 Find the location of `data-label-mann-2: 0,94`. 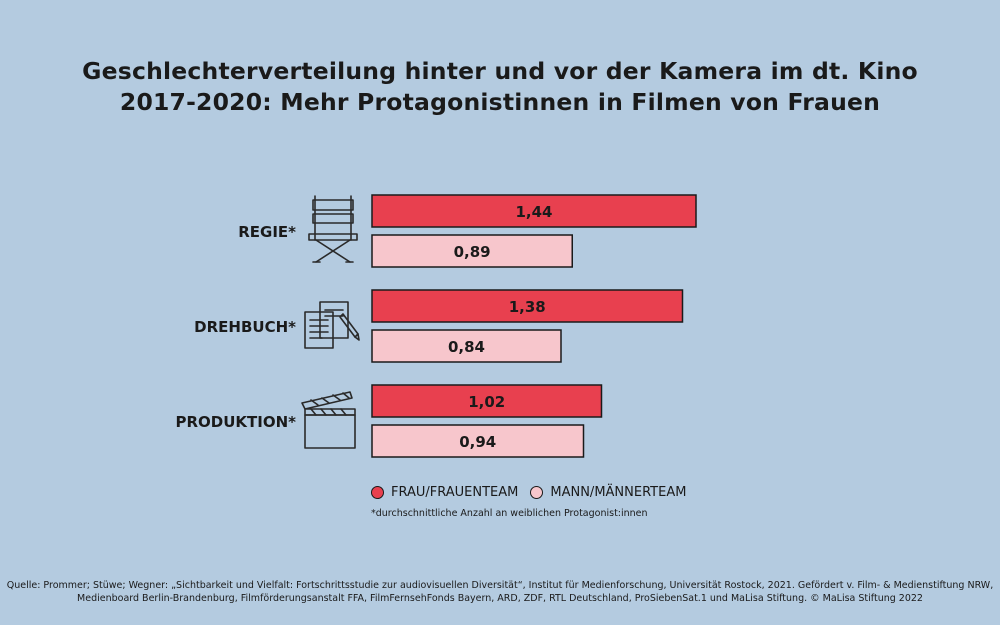

data-label-mann-2: 0,94 is located at coordinates (477, 442).